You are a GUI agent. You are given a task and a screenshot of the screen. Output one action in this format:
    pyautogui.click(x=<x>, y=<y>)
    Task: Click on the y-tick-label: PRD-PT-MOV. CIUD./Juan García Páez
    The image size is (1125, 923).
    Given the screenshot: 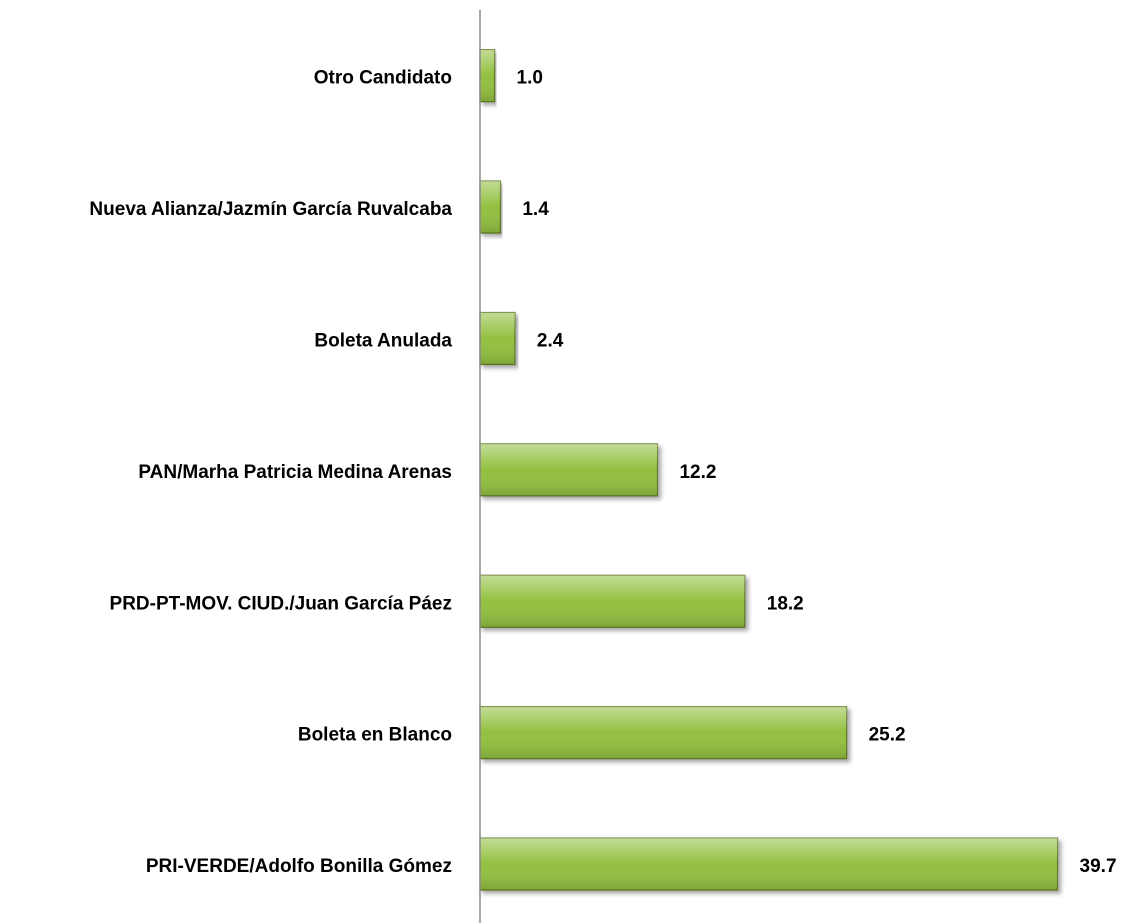 What is the action you would take?
    pyautogui.click(x=281, y=603)
    